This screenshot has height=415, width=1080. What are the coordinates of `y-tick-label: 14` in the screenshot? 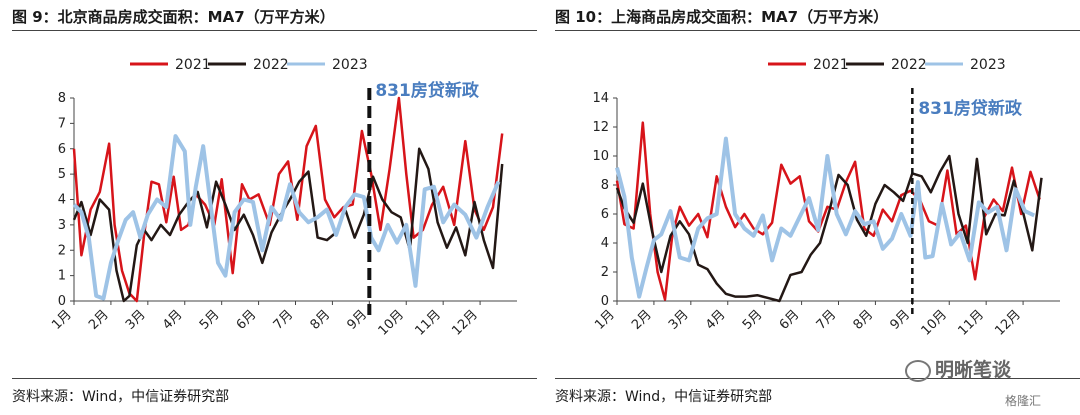 It's located at (600, 98).